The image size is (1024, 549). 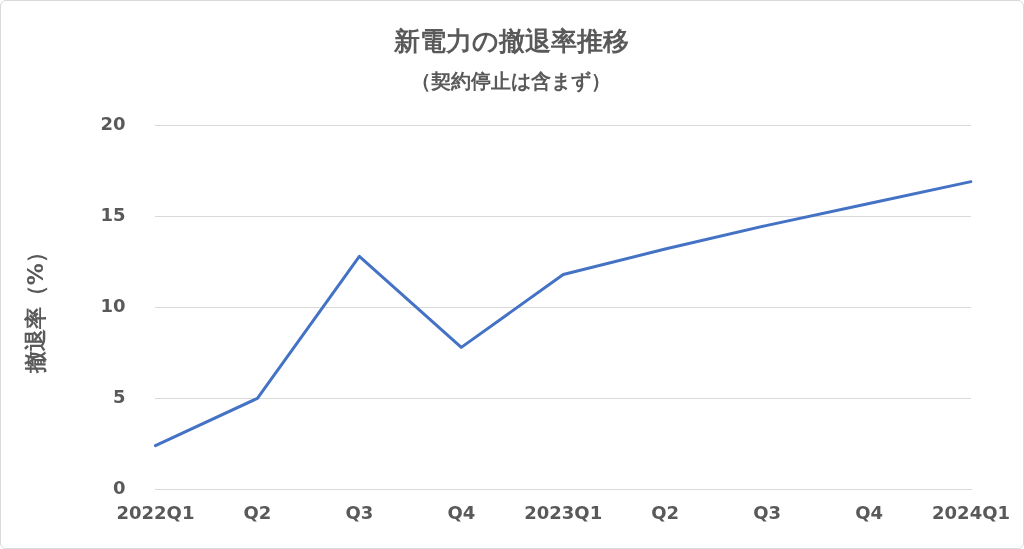 I want to click on y-tick-label: 5, so click(x=119, y=397).